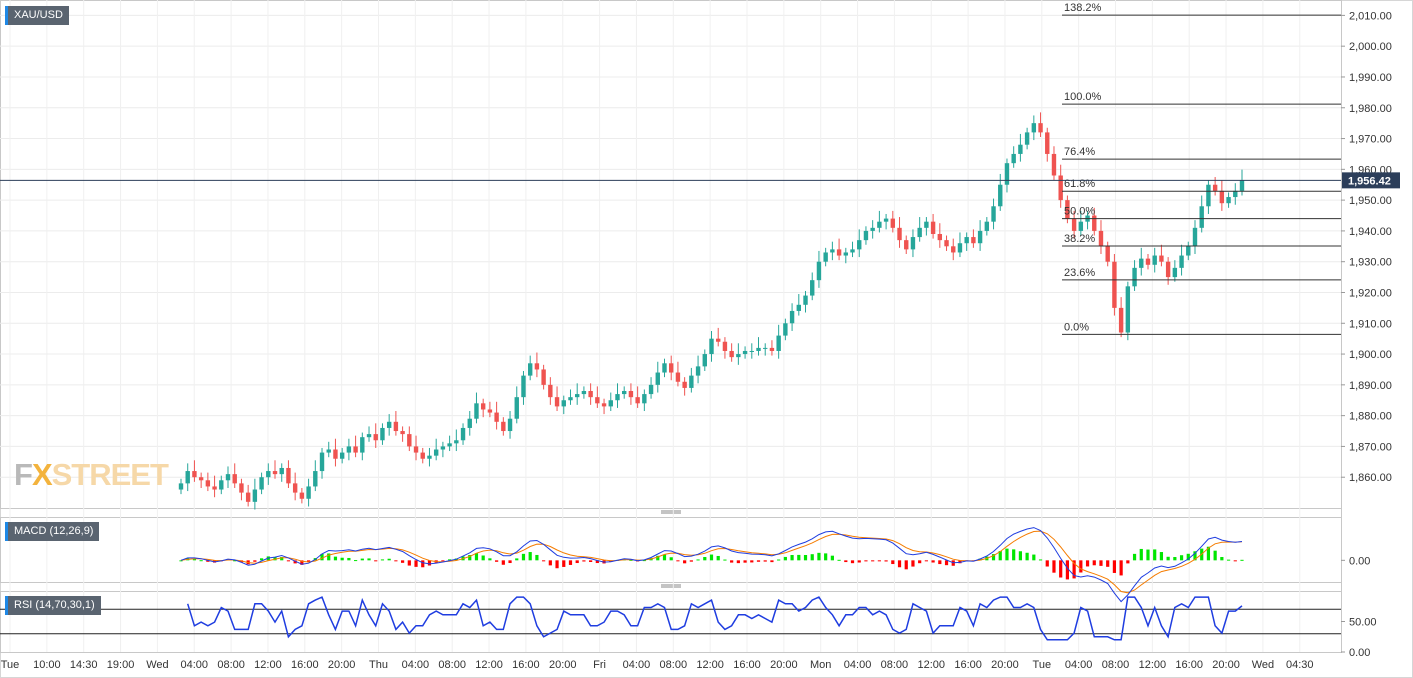 This screenshot has height=678, width=1413. What do you see at coordinates (1300, 665) in the screenshot?
I see `time-axis-label: 04:30` at bounding box center [1300, 665].